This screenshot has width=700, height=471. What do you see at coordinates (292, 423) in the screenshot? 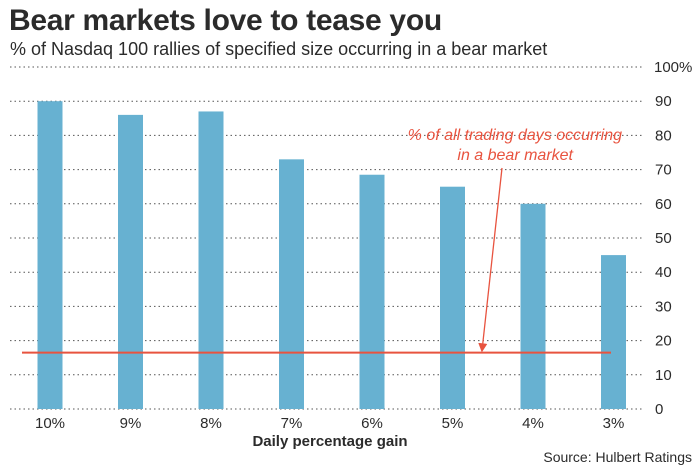
I see `x-tick-label: 7%` at bounding box center [292, 423].